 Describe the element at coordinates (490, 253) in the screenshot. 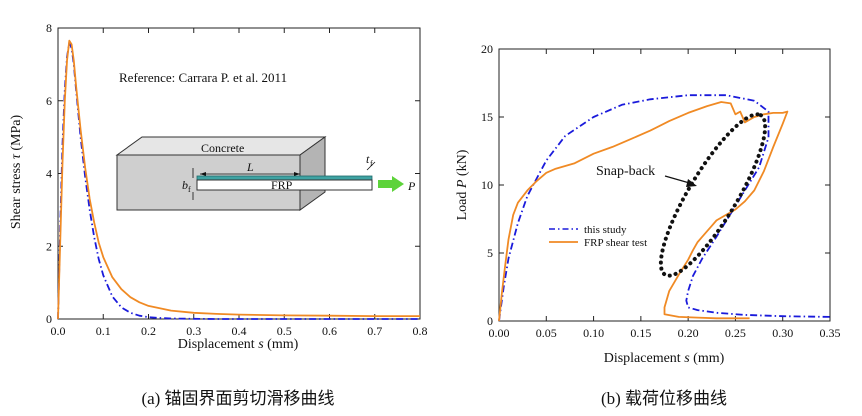

I see `panel-b-y-tick-label: 5` at that location.